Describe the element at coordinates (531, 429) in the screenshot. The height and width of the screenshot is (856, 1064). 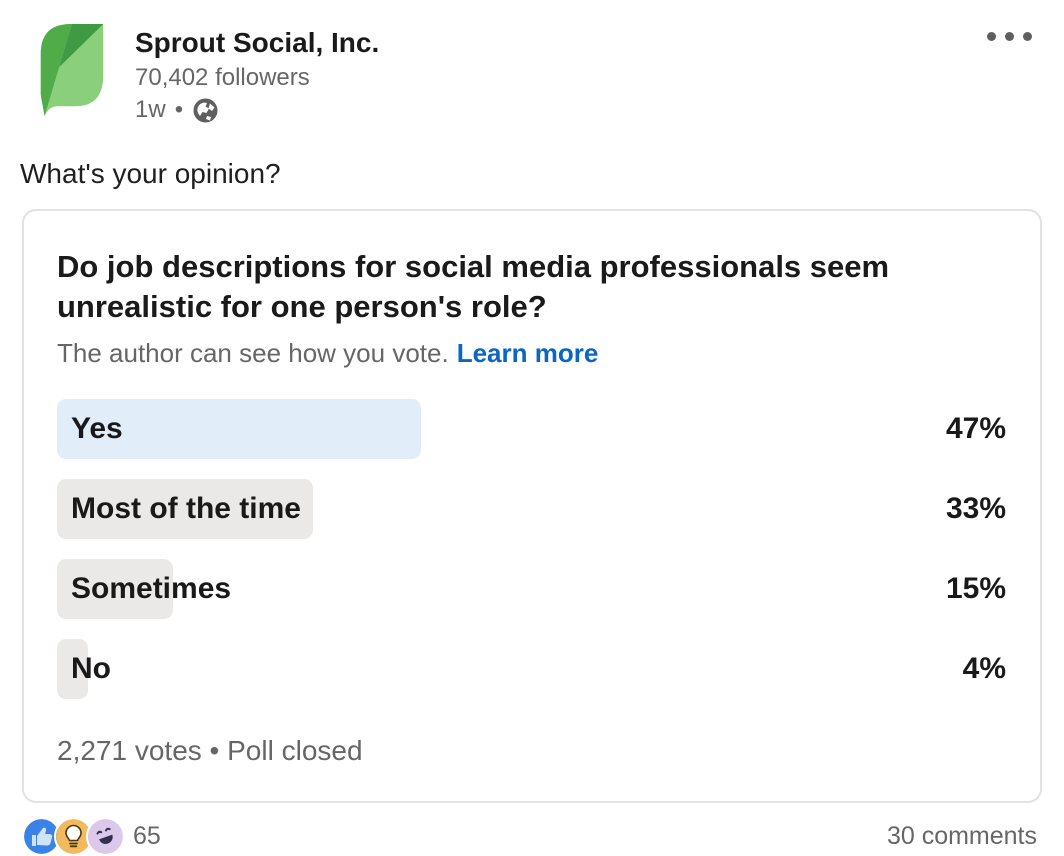
I see `poll-option-row: Yes 47%` at that location.